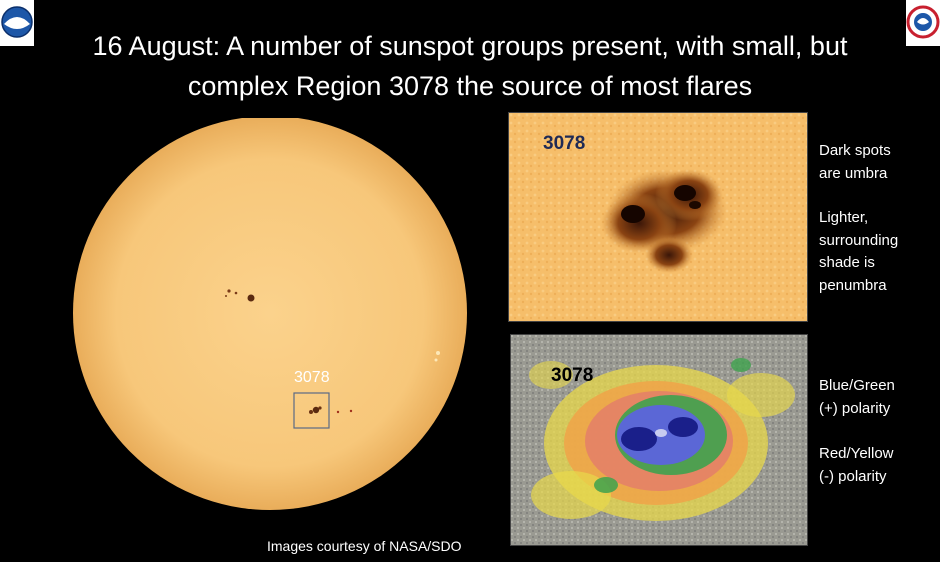 Image resolution: width=940 pixels, height=562 pixels. What do you see at coordinates (853, 173) in the screenshot?
I see `umbra-note-line-2: are umbra` at bounding box center [853, 173].